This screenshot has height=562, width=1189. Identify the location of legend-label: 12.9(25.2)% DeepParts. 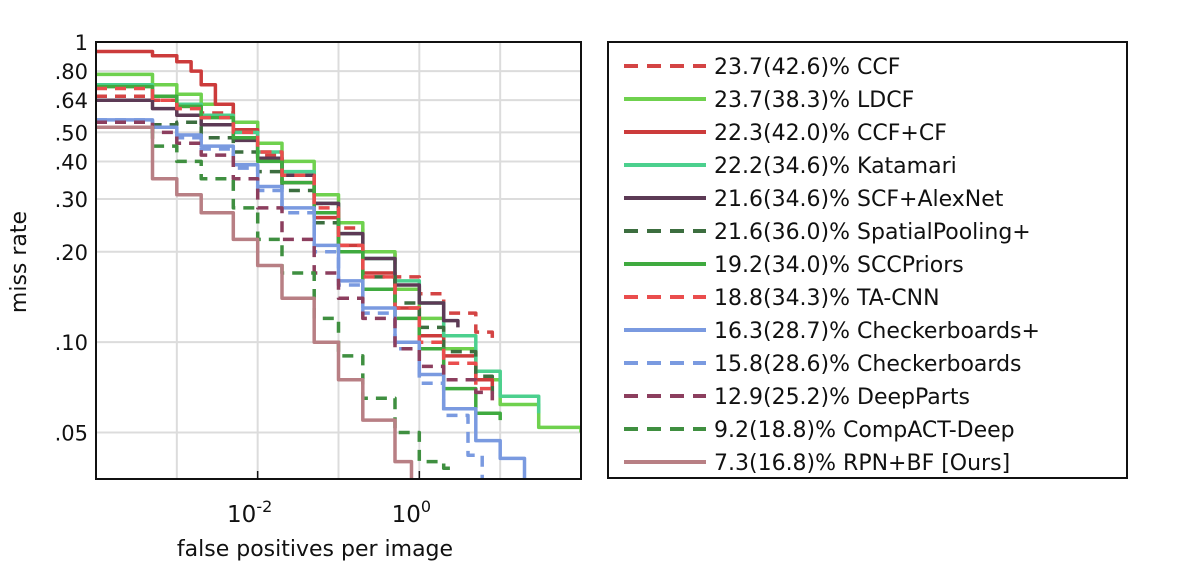
(842, 397).